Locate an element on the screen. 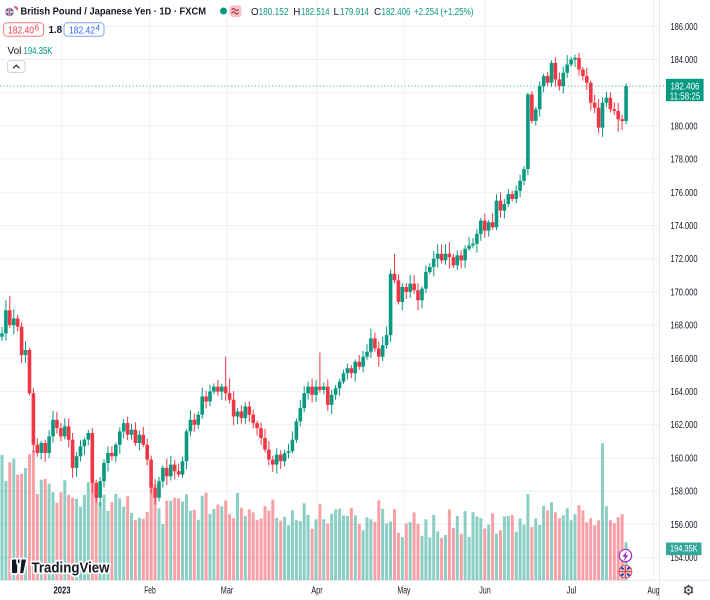 The image size is (710, 600). svg-text: 180.152 is located at coordinates (274, 12).